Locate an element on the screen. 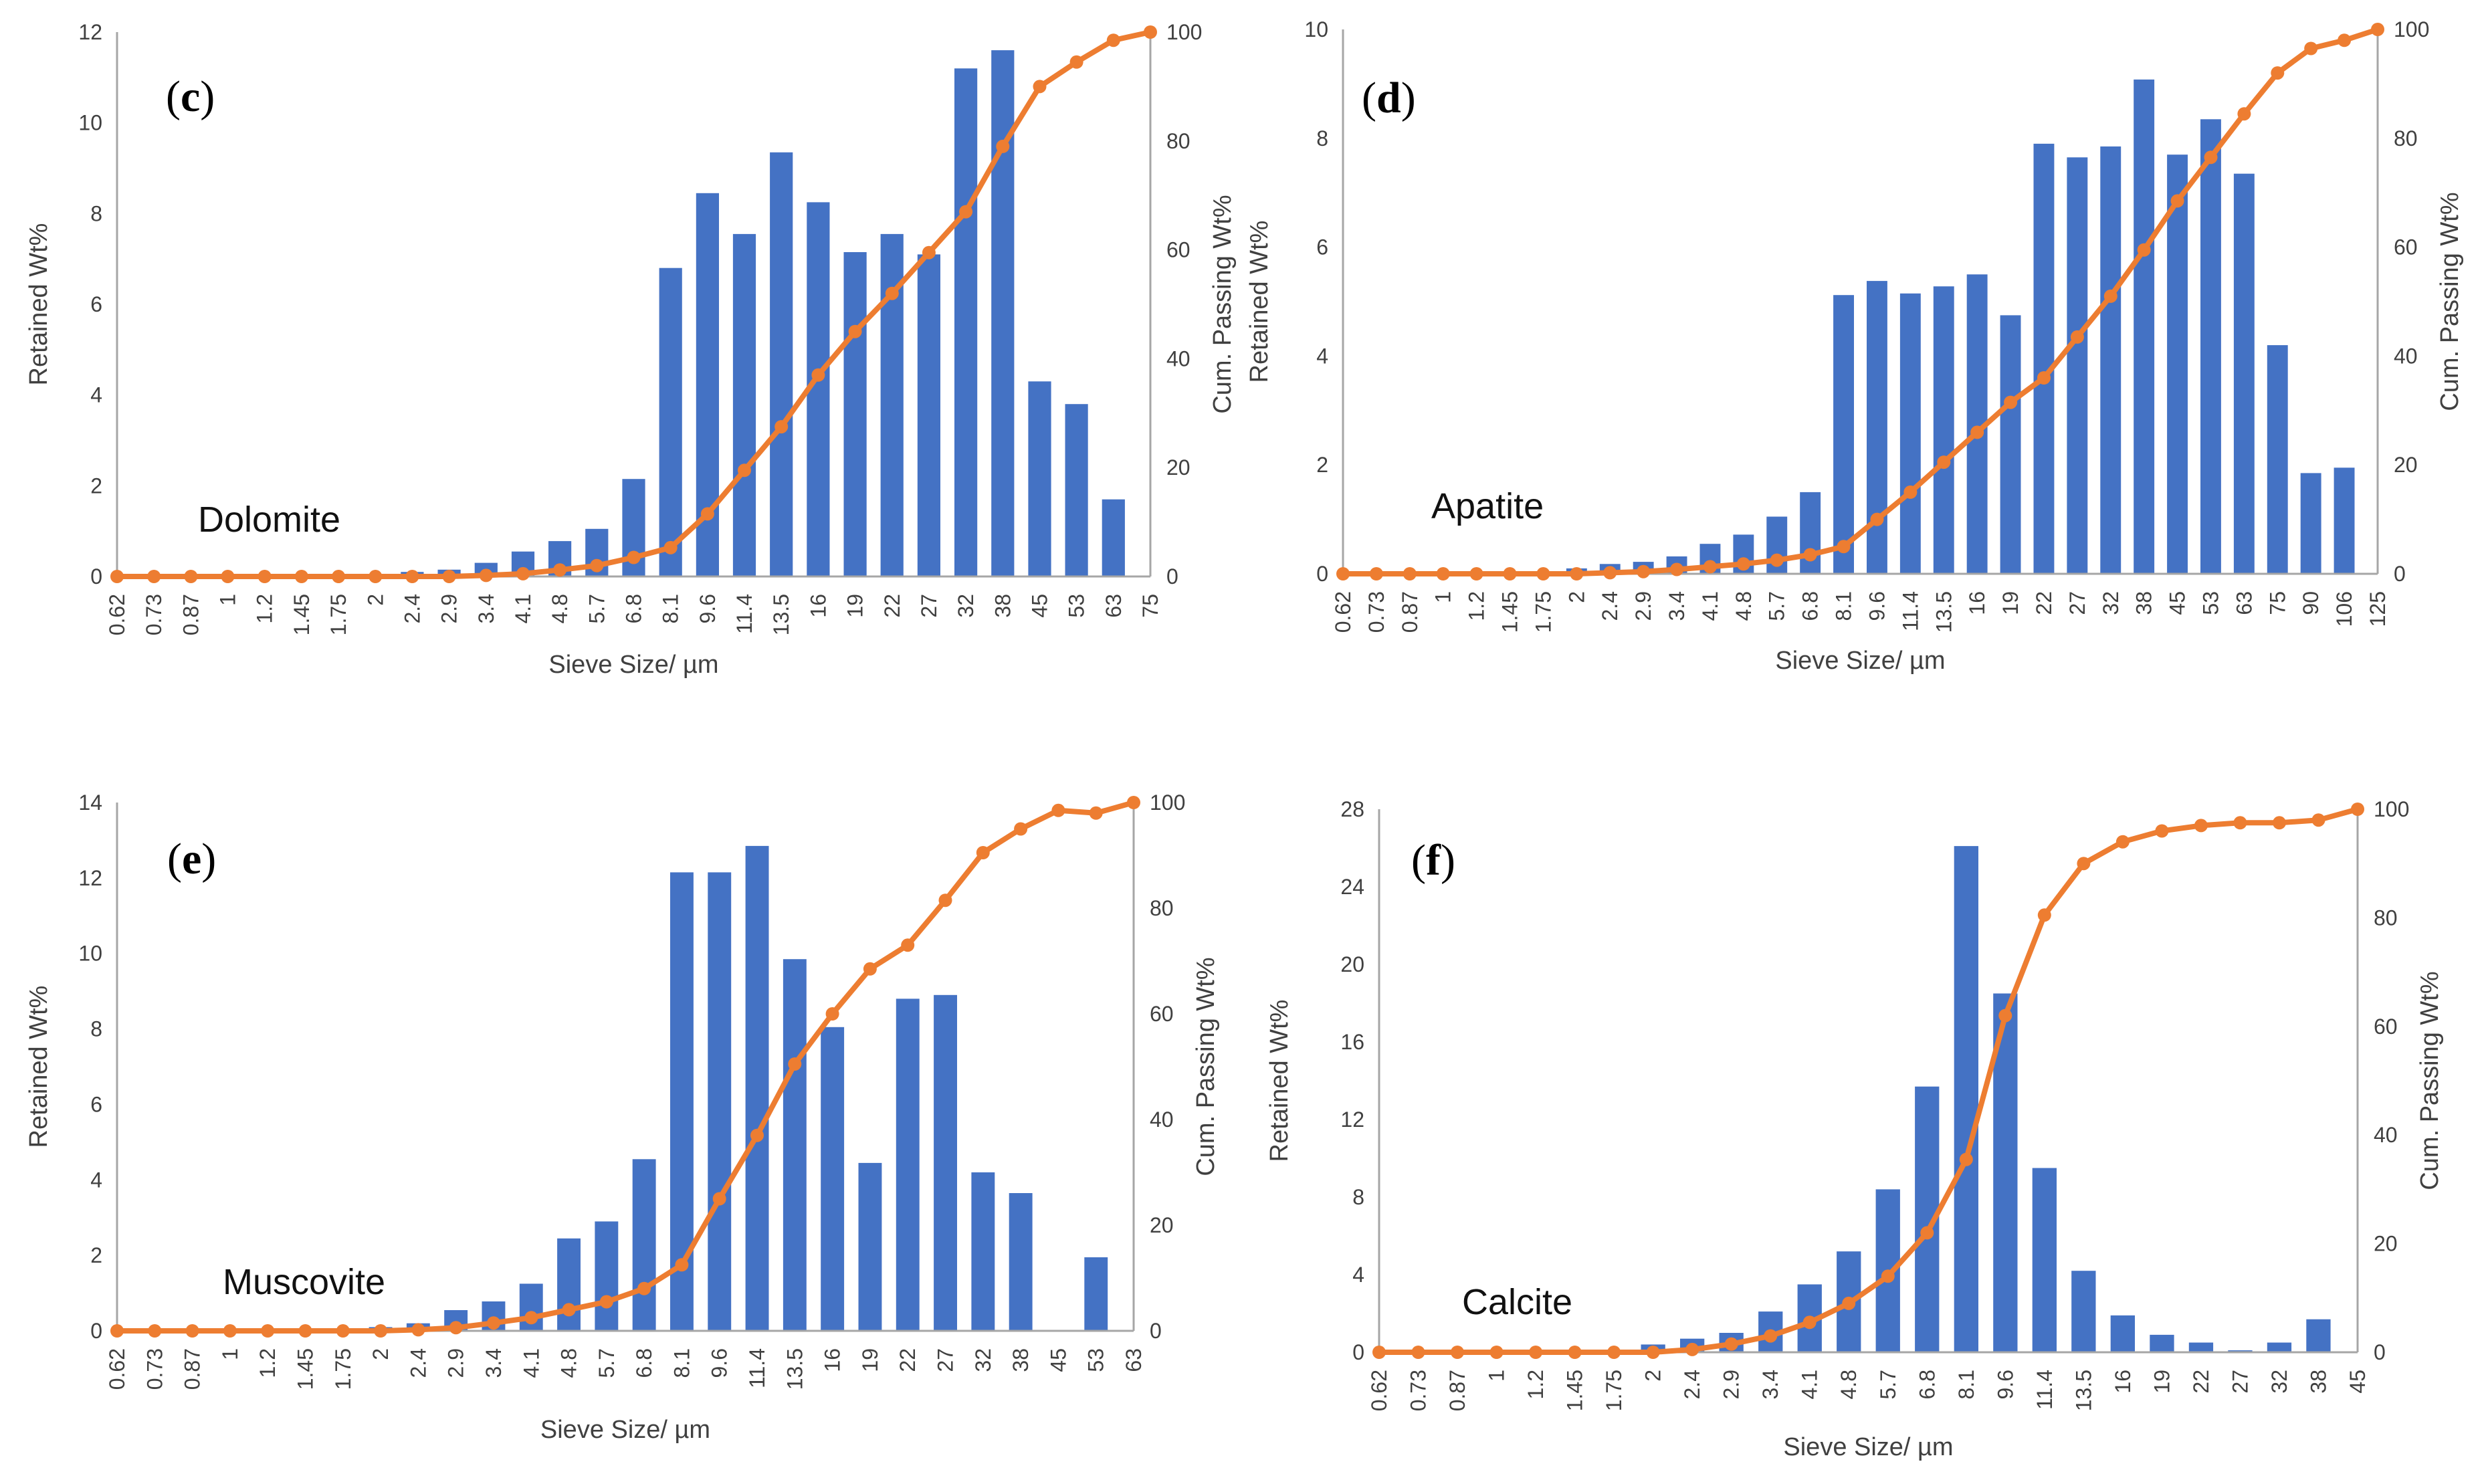 The image size is (2484, 1484). x-tick-label: 1 is located at coordinates (1443, 597).